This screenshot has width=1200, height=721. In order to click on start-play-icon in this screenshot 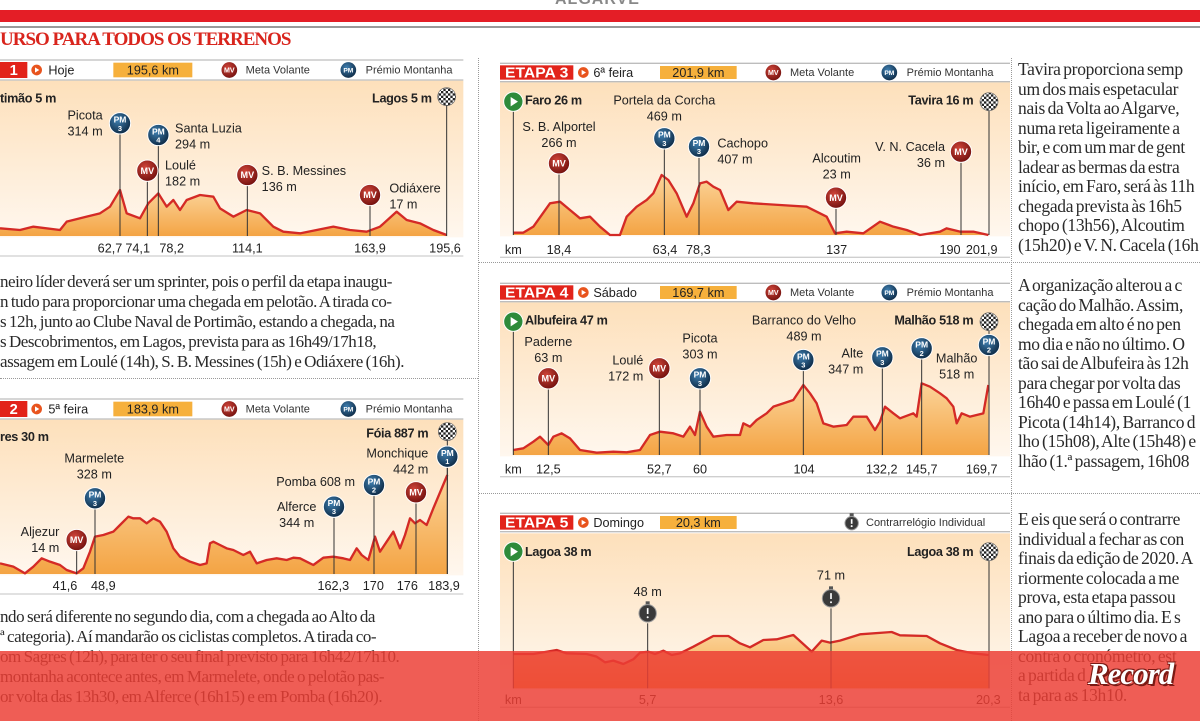, I will do `click(514, 552)`.